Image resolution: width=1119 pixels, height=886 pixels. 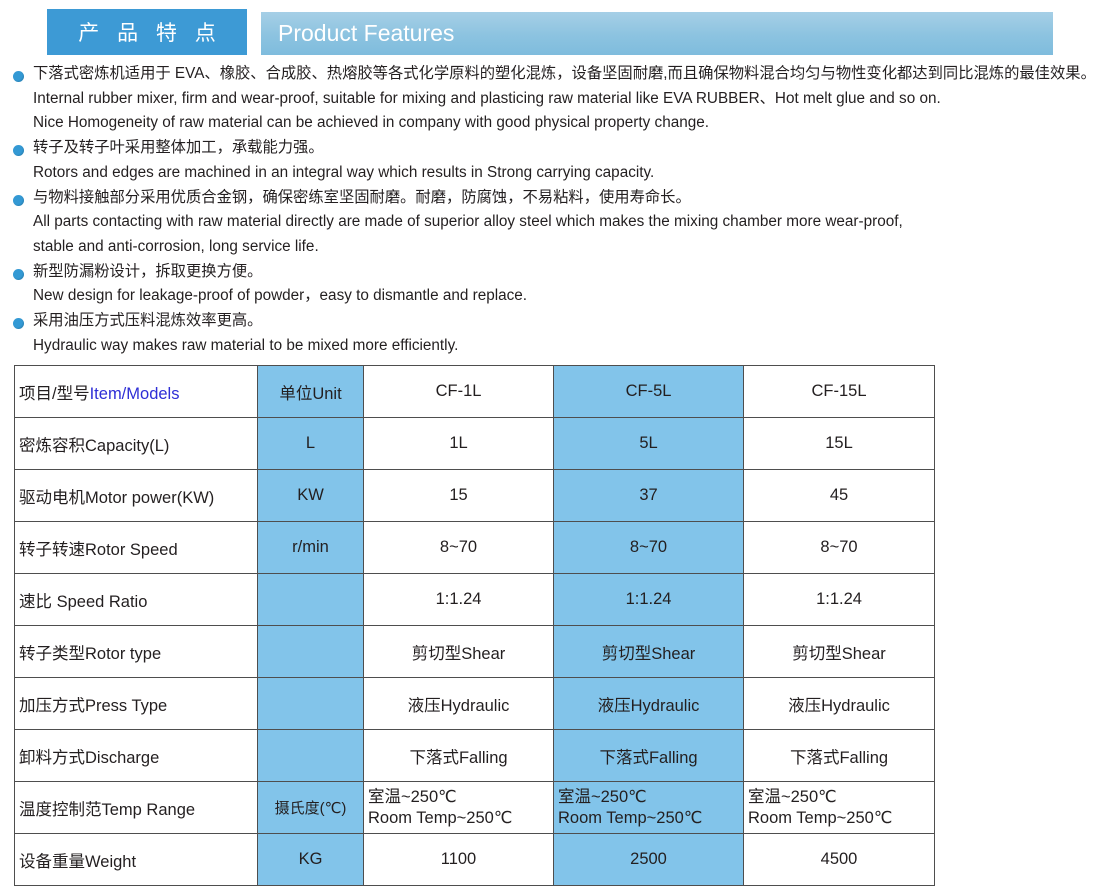 I want to click on table-header-model-3: CF-15L, so click(x=839, y=392).